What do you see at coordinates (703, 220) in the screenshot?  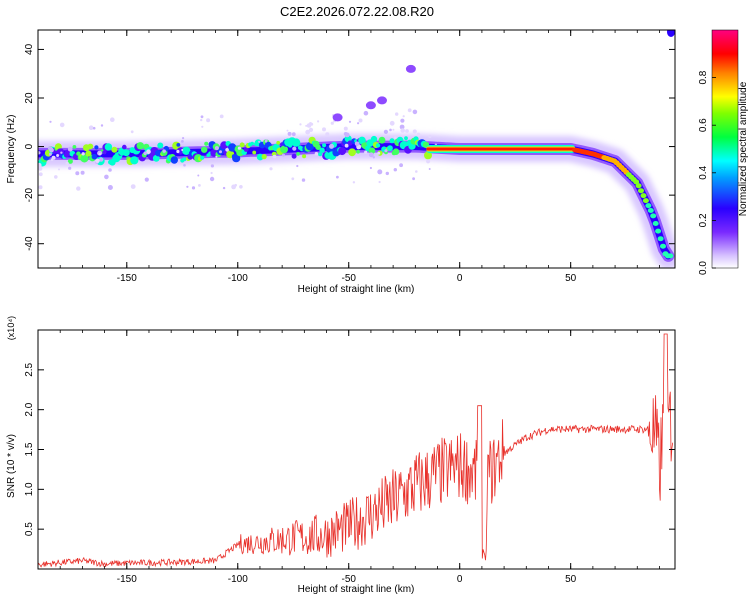 I see `colorbar-tick-label: 0.2` at bounding box center [703, 220].